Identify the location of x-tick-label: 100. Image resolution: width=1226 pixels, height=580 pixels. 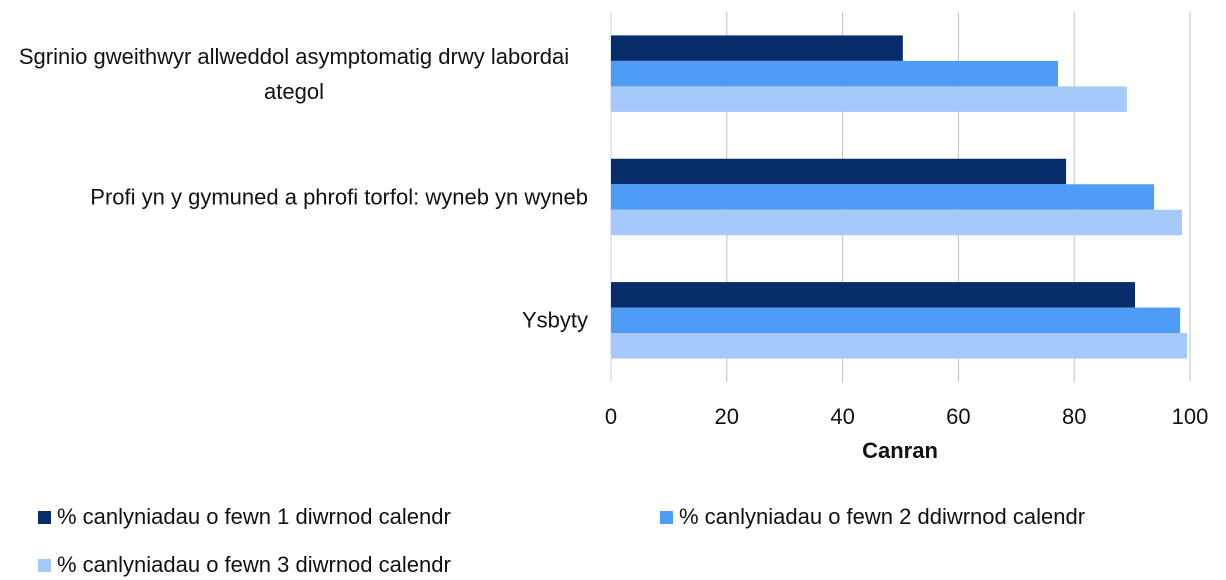
(1190, 416).